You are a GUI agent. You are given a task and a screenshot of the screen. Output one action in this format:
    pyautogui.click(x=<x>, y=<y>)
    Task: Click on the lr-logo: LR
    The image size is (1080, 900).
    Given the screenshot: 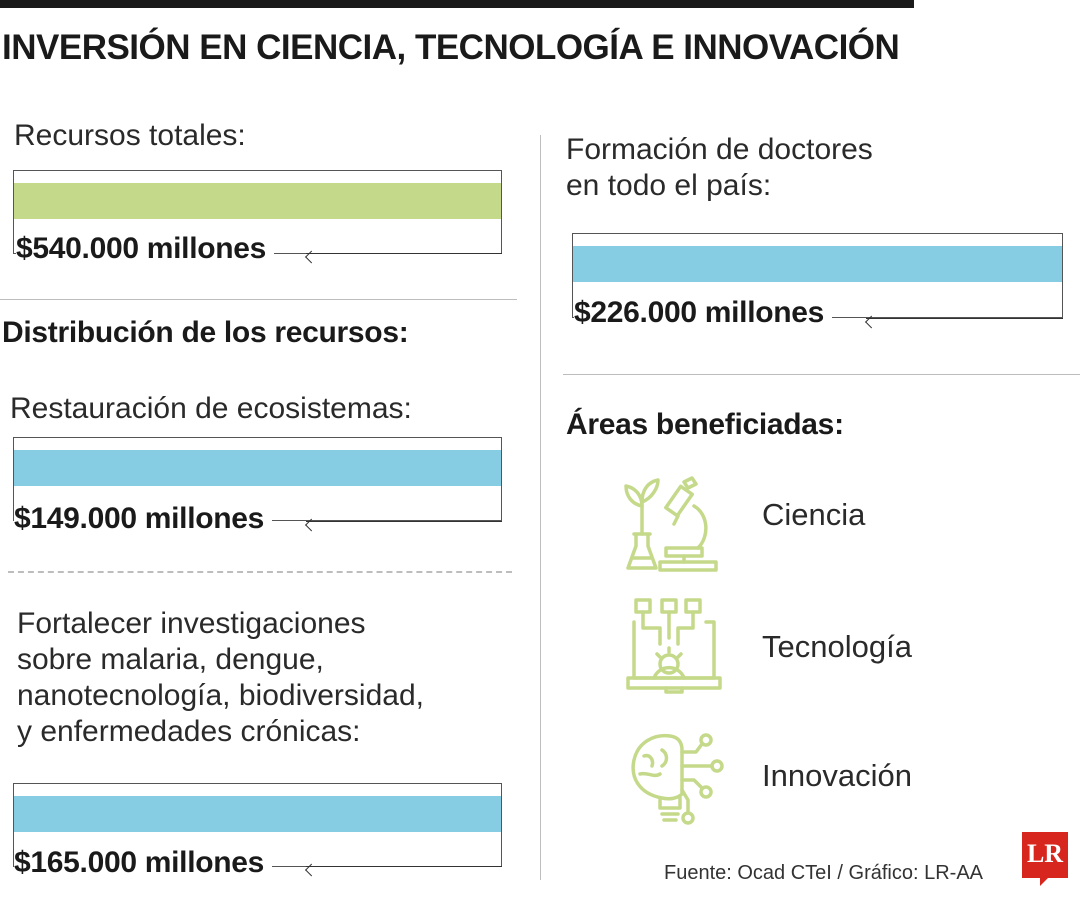 What is the action you would take?
    pyautogui.click(x=1045, y=855)
    